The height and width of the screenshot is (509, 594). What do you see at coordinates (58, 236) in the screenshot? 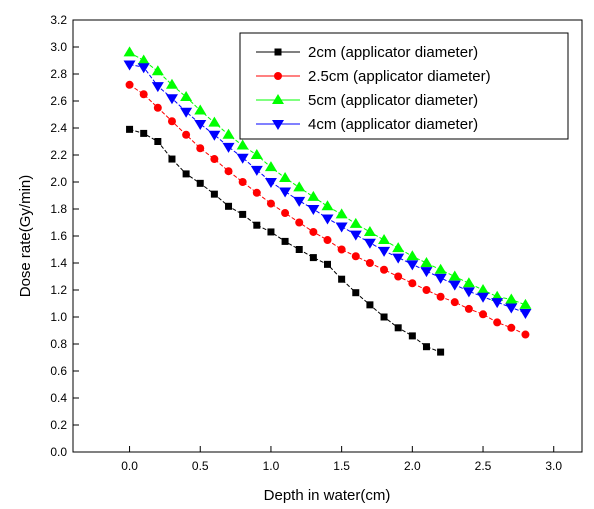
I see `y-tick-label: 1.6` at bounding box center [58, 236].